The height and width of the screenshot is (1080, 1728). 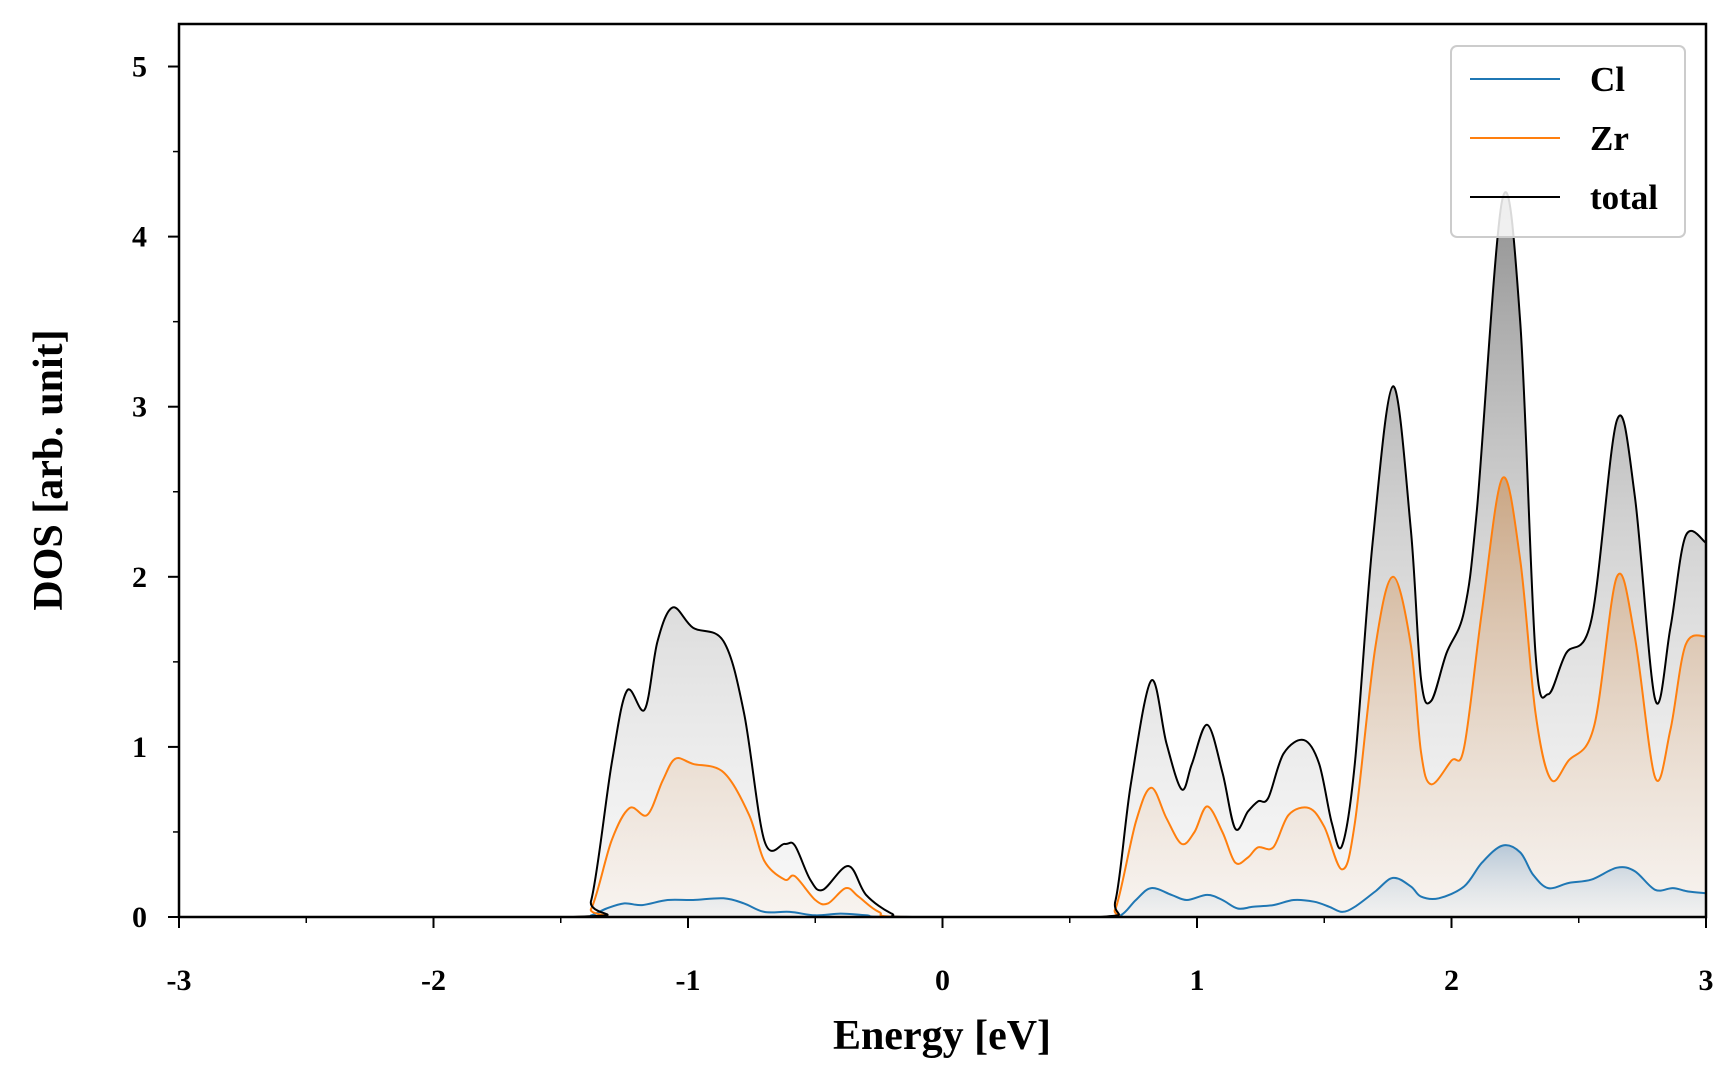 I want to click on area-cl, so click(x=942, y=881).